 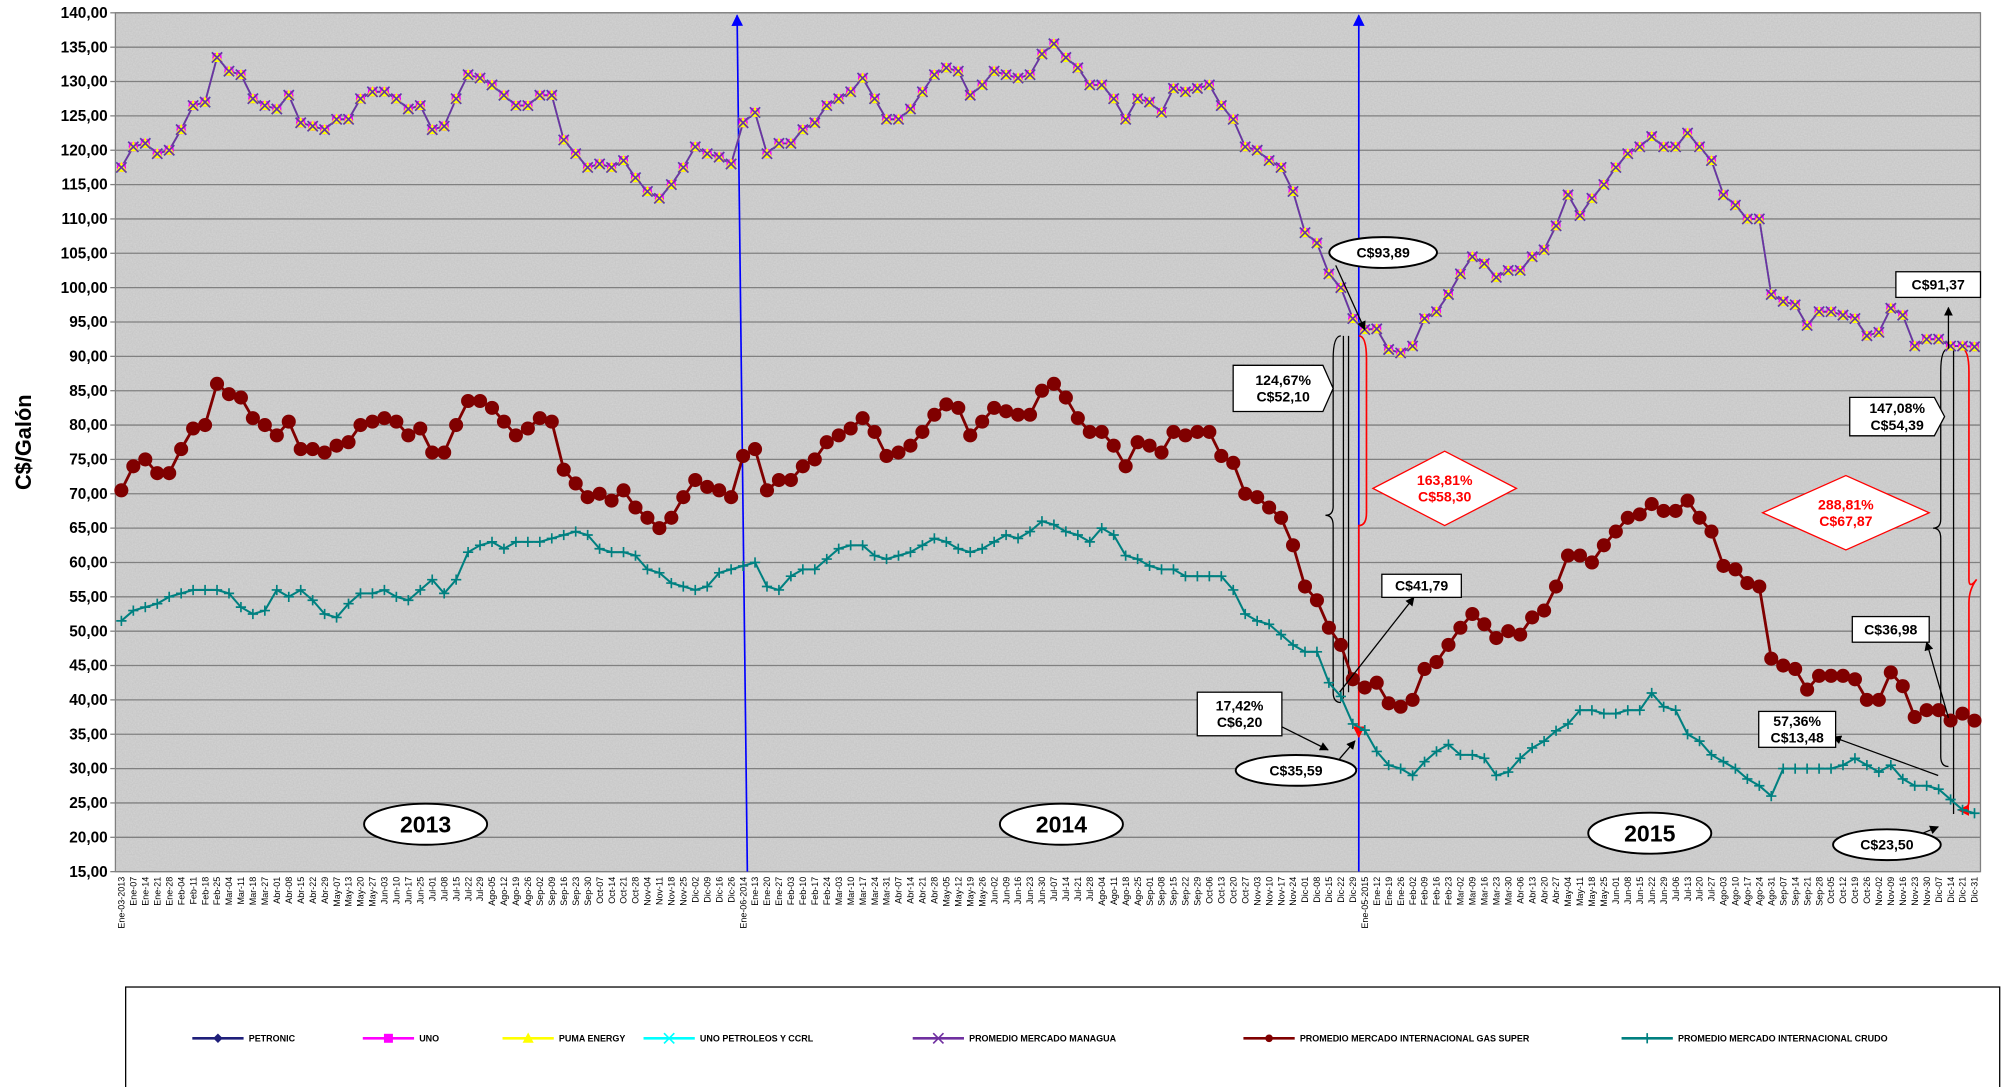 I want to click on x-tick-label: Ene-13, so click(x=755, y=891).